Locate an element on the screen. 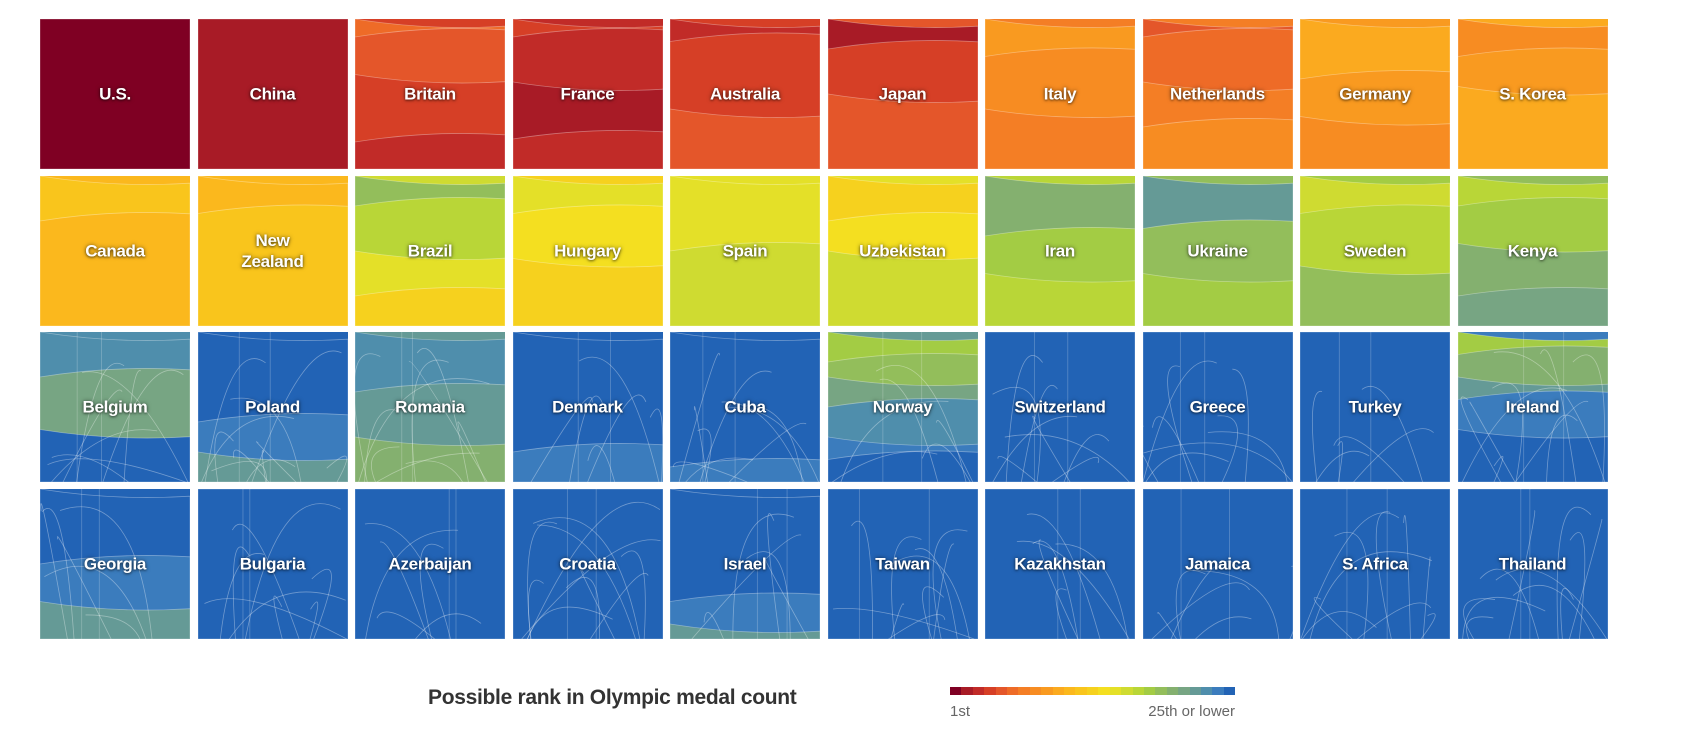 The image size is (1681, 733). country-tile: France is located at coordinates (587, 94).